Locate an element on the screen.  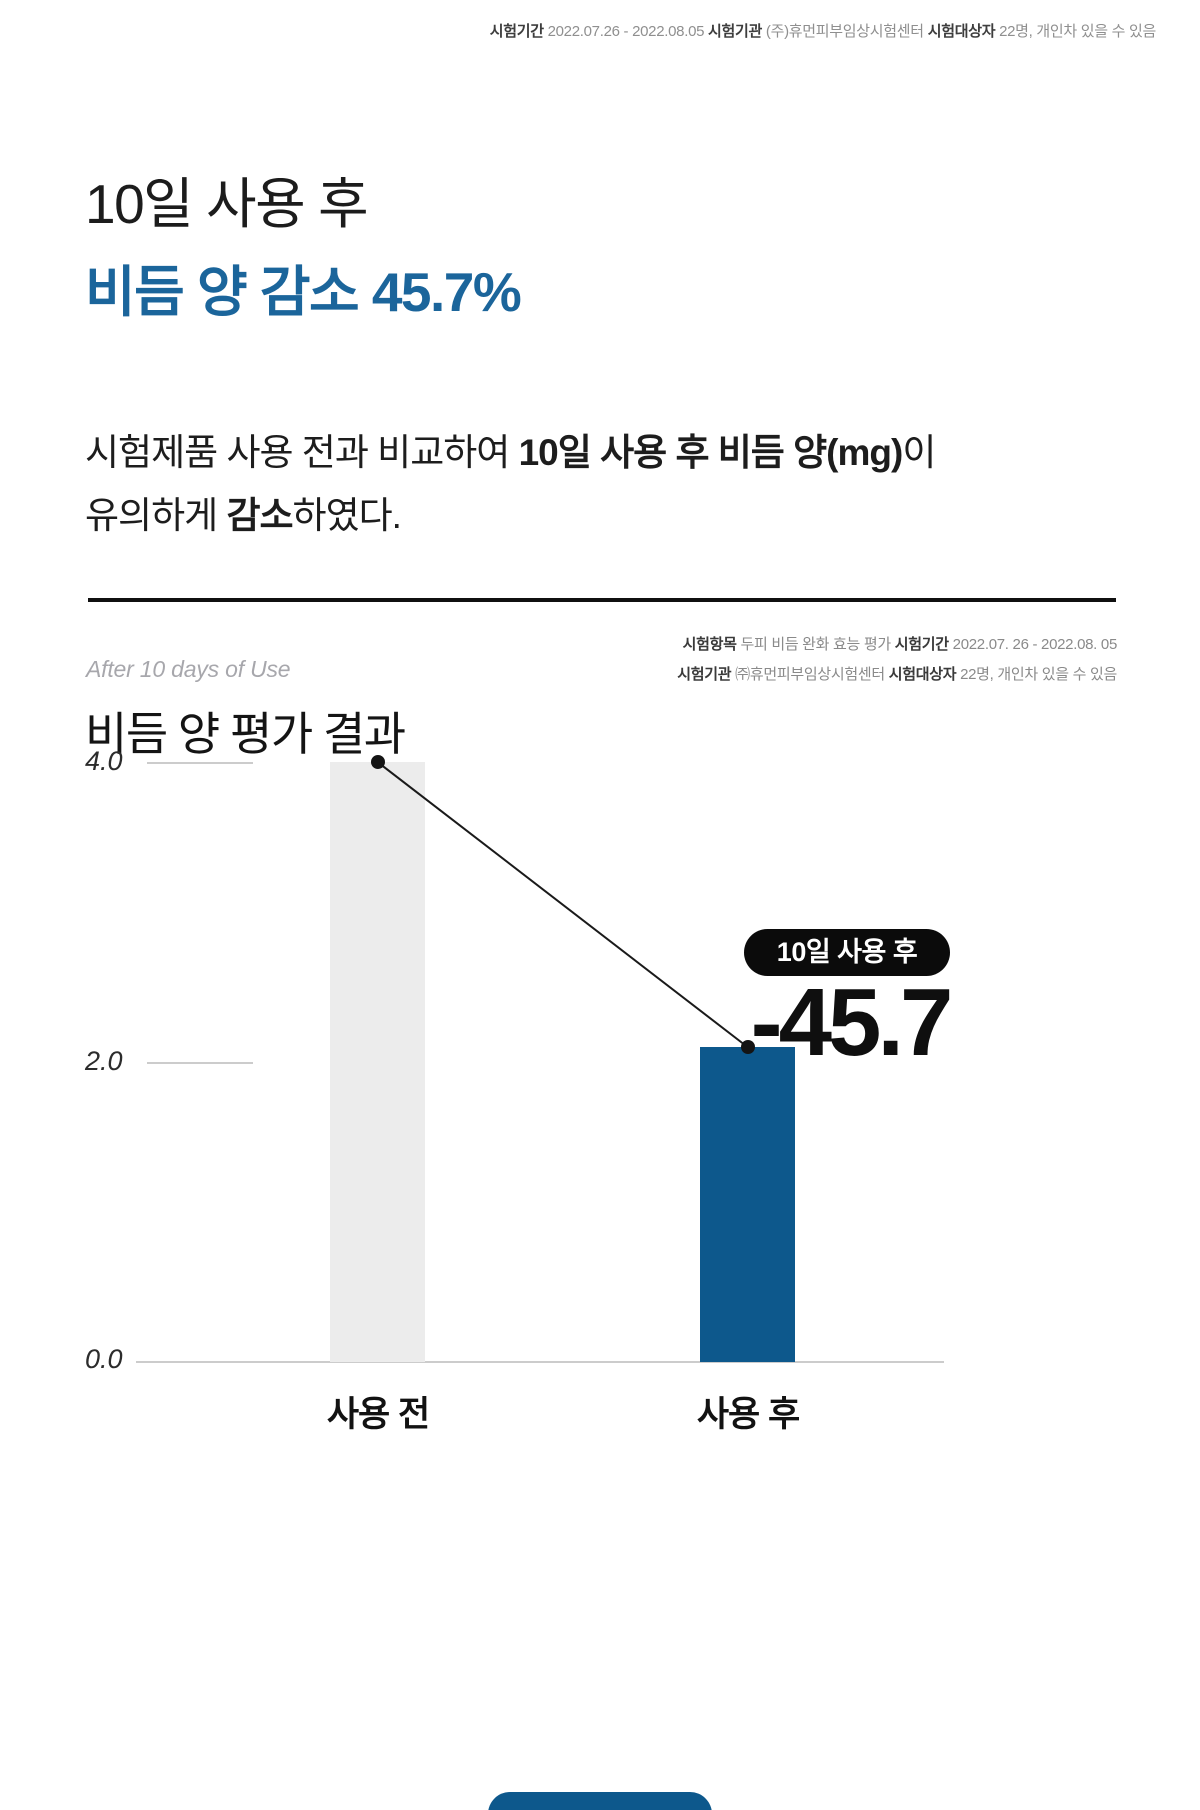
test-info-line2: 시험기관 ㈜휴먼피부임상시험센터 시험대상자 22명, 개인차 있을 수 있음 is located at coordinates (897, 675).